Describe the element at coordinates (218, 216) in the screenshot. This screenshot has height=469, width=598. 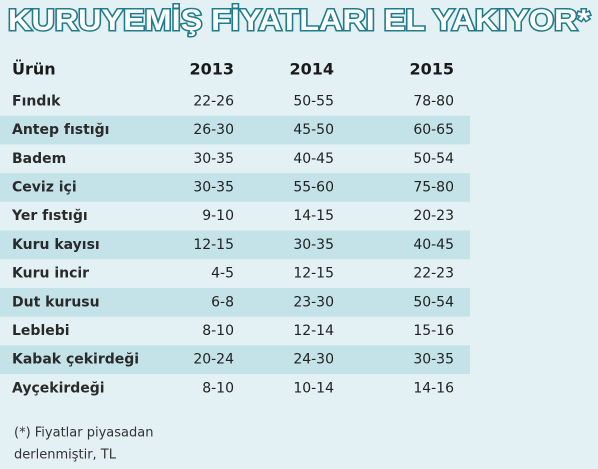
I see `price-cell: 9-10` at that location.